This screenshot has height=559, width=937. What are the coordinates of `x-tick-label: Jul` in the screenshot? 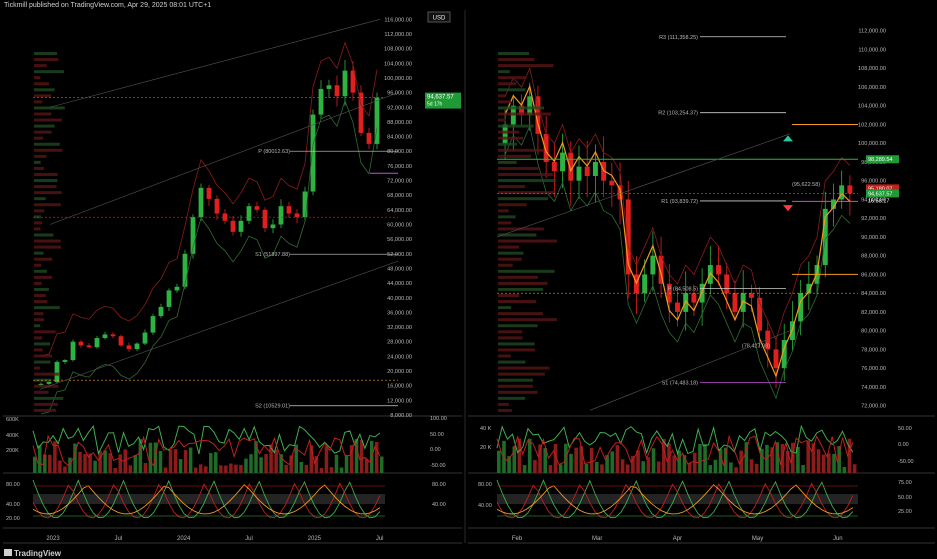 It's located at (118, 539).